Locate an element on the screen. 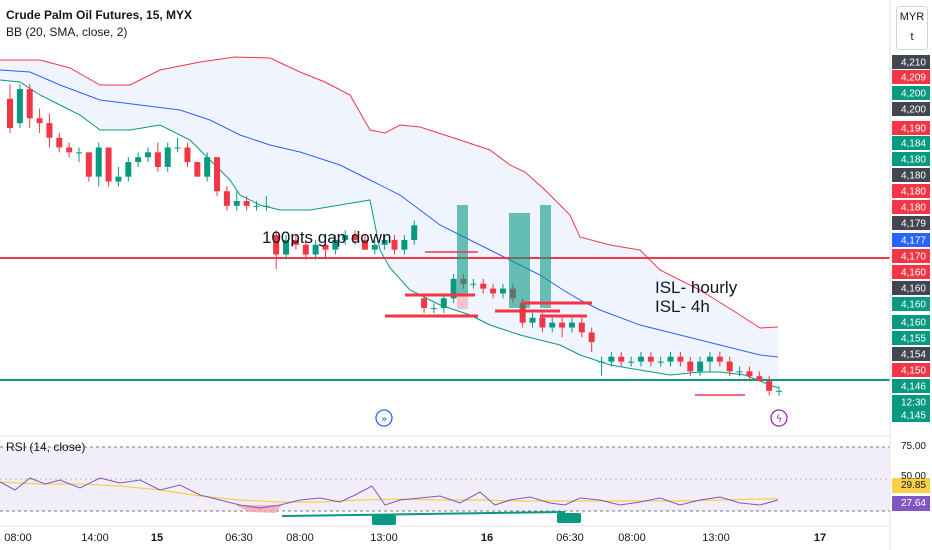 The height and width of the screenshot is (550, 932). time-axis-label: 15 is located at coordinates (157, 538).